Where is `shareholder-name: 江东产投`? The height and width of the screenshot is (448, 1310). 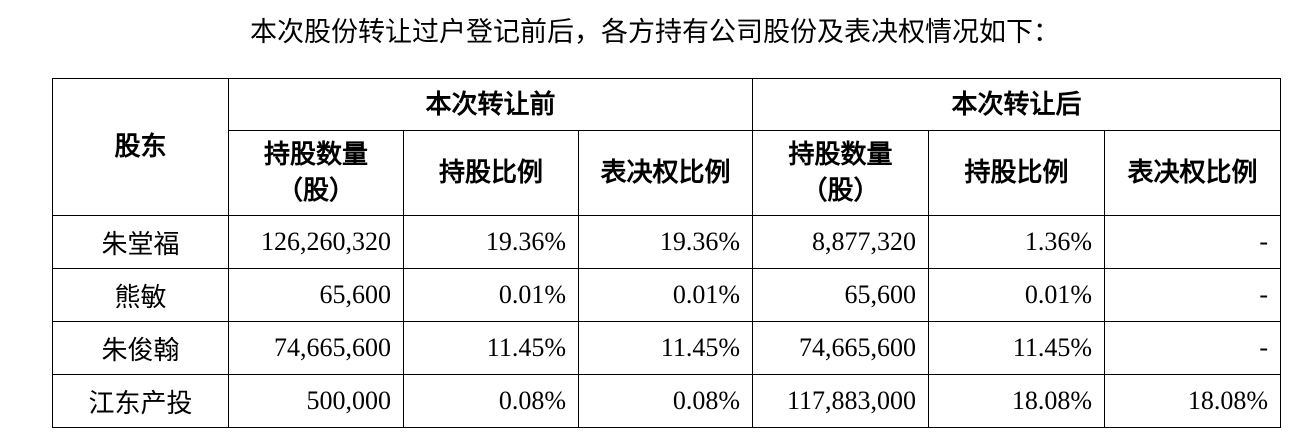 shareholder-name: 江东产投 is located at coordinates (140, 401).